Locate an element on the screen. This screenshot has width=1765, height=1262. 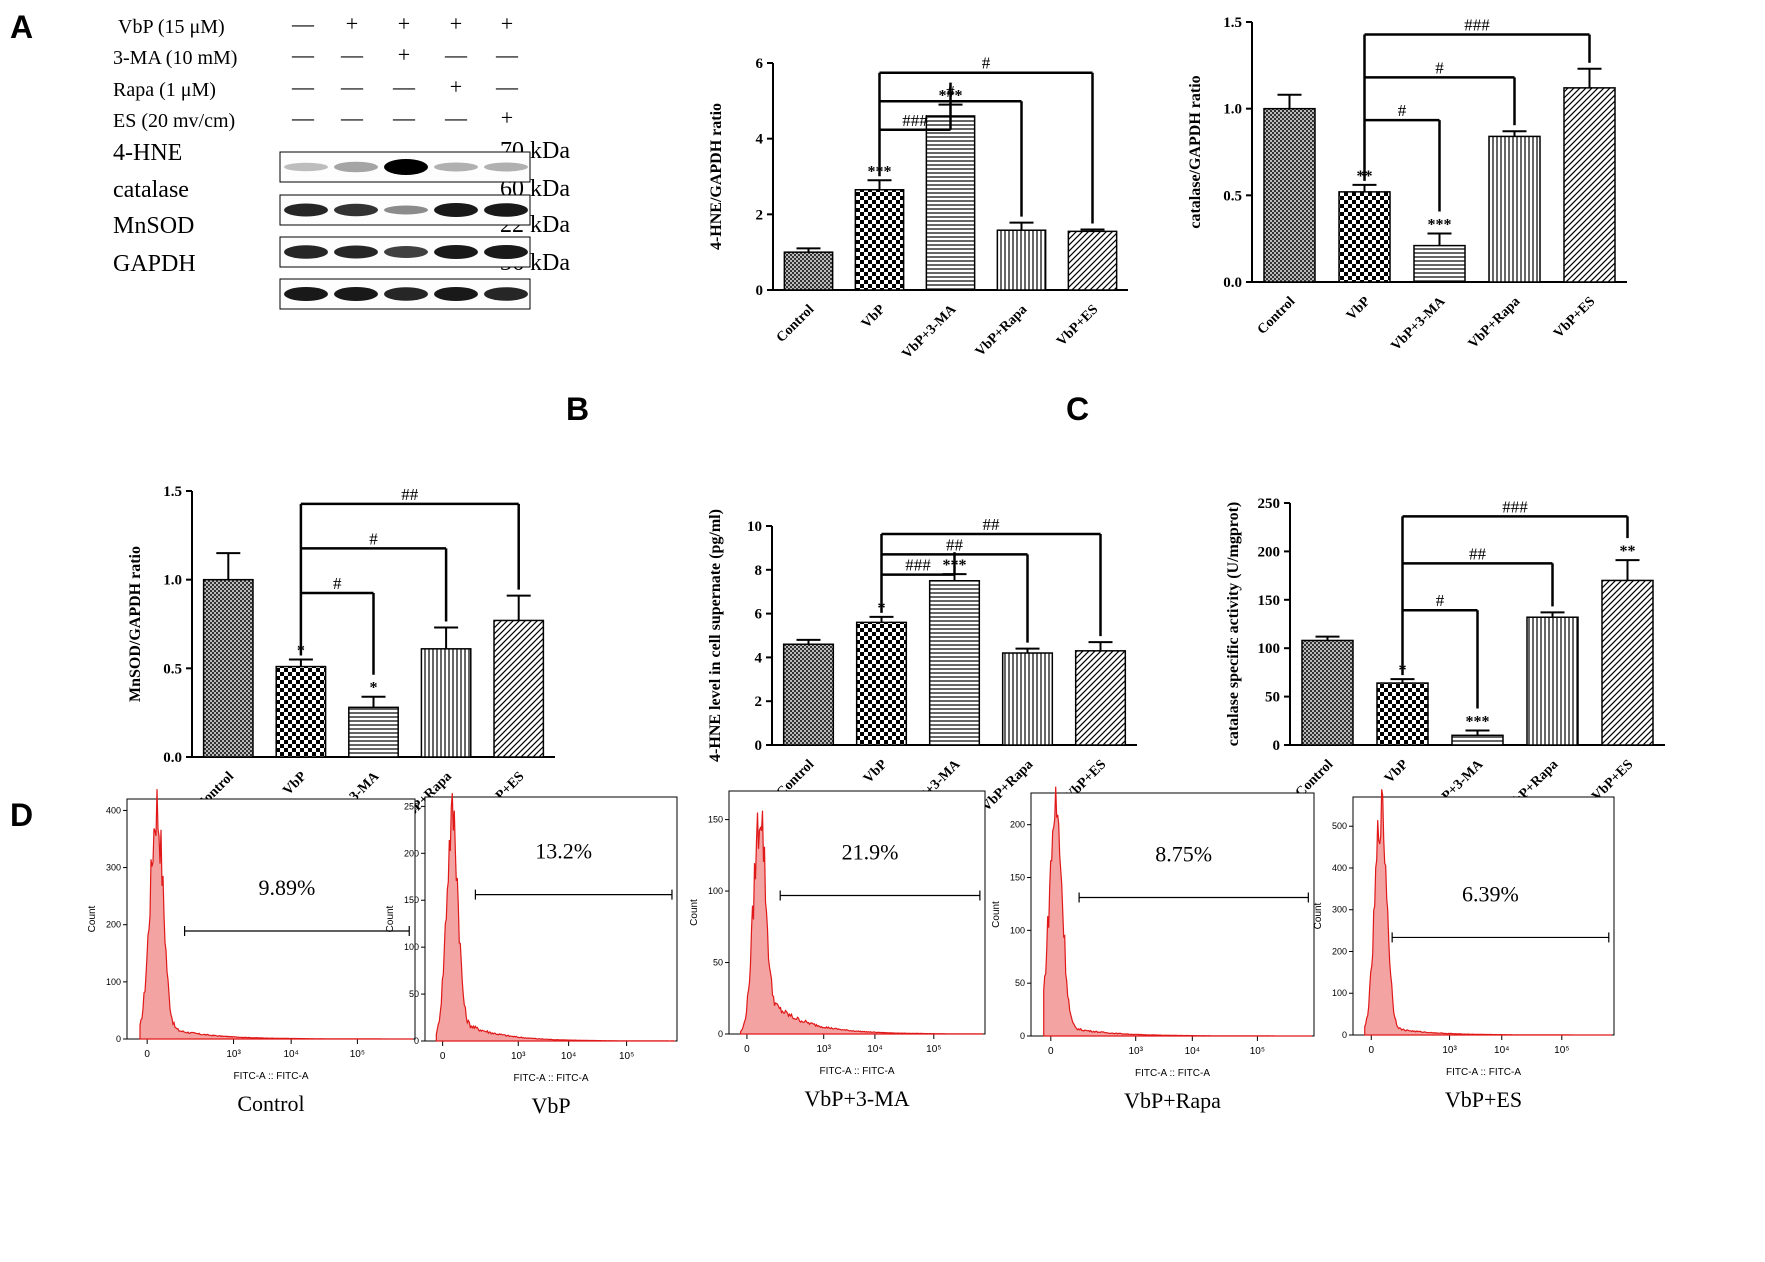
wb-sign-grid: — + + + + — — + — — — — — + — — — — — + is located at coordinates (405, 70).